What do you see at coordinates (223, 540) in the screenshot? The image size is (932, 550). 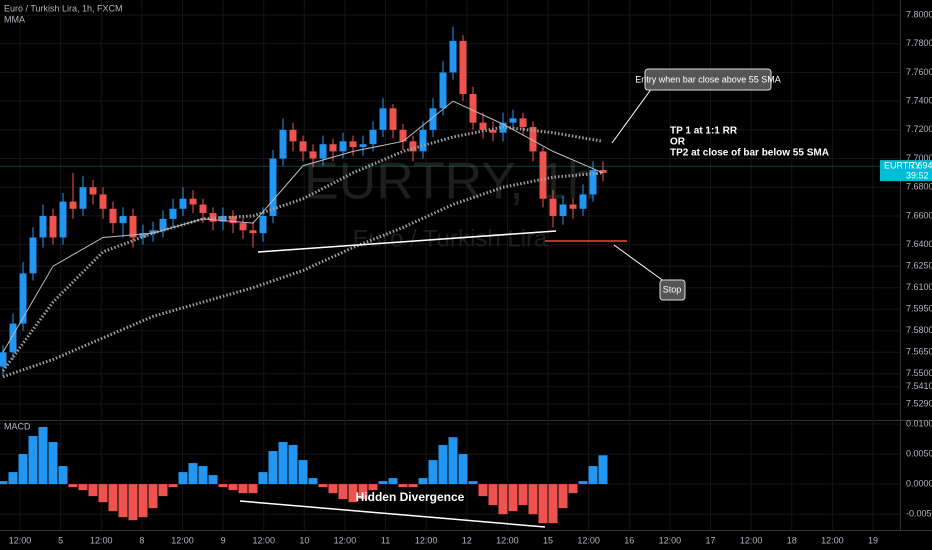 I see `x-tick-label: 9` at bounding box center [223, 540].